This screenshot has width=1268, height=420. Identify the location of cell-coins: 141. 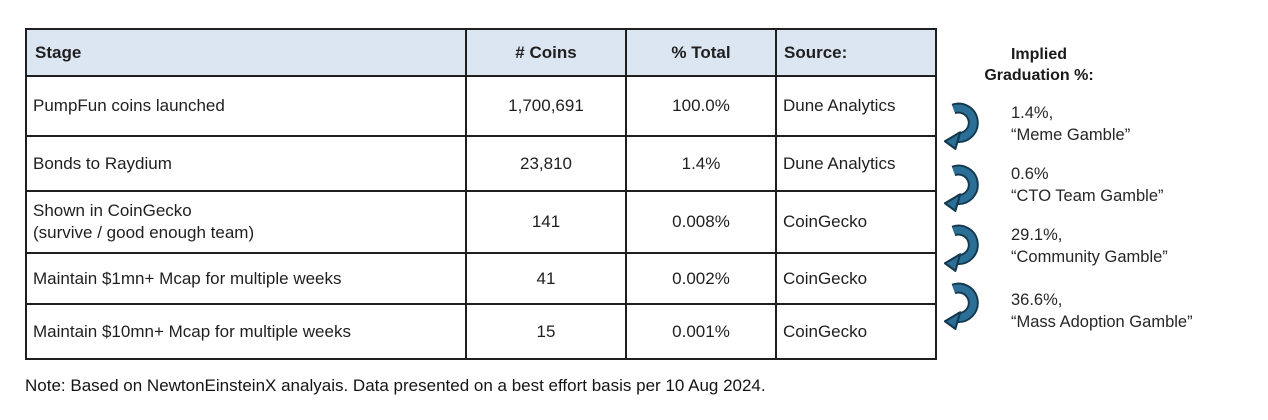
(546, 222).